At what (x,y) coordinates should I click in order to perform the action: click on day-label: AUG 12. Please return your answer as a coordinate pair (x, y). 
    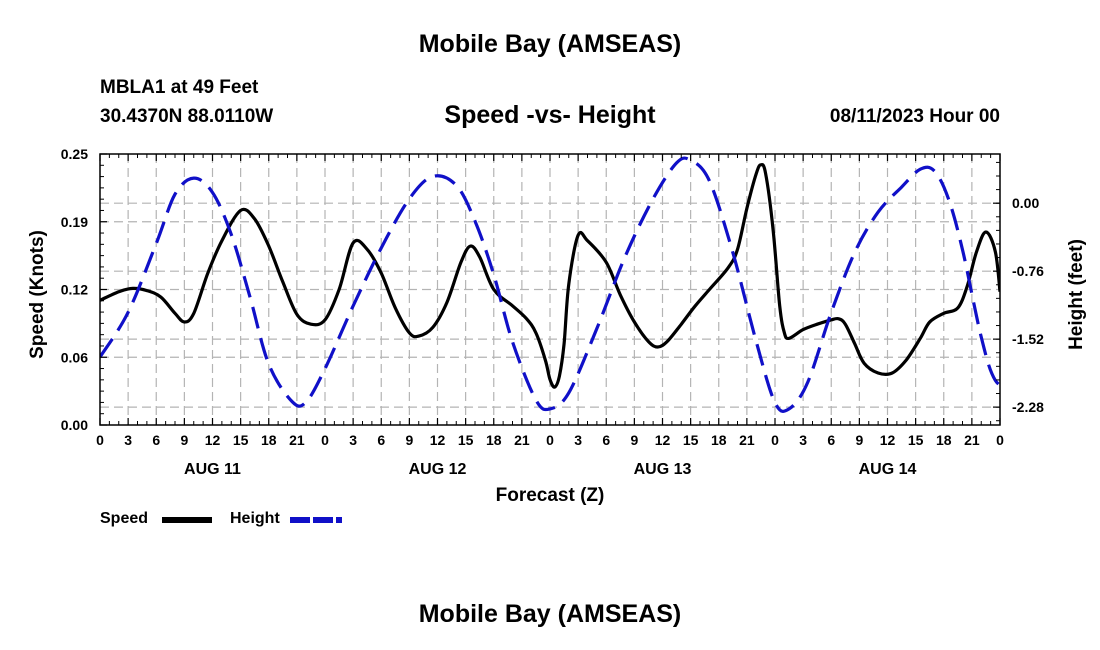
    Looking at the image, I should click on (438, 469).